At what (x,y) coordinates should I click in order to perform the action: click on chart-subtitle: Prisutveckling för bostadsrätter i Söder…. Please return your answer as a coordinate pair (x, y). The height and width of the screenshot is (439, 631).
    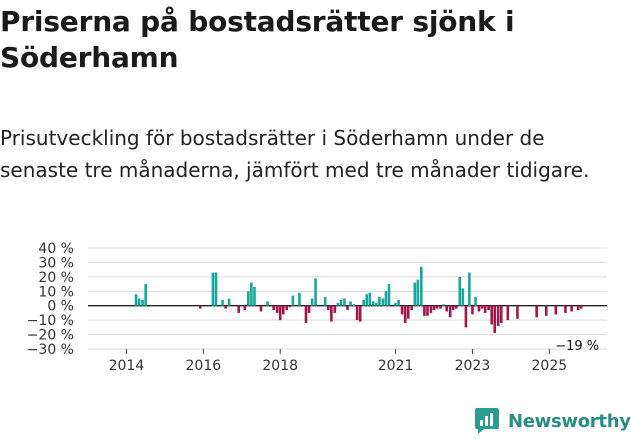
    Looking at the image, I should click on (295, 154).